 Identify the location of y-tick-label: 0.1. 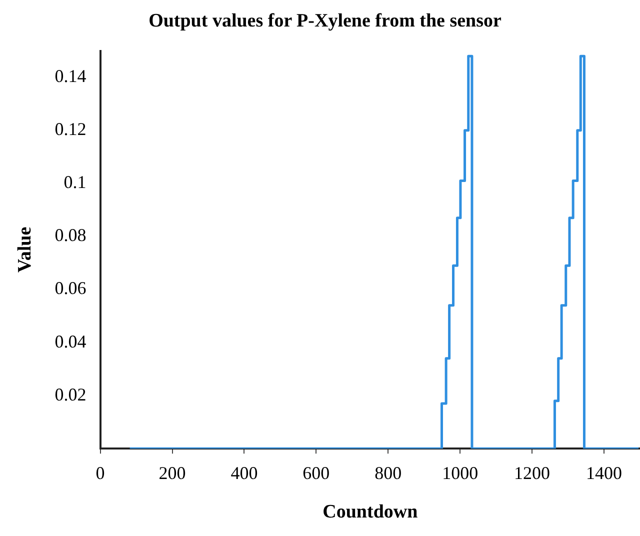
(75, 182).